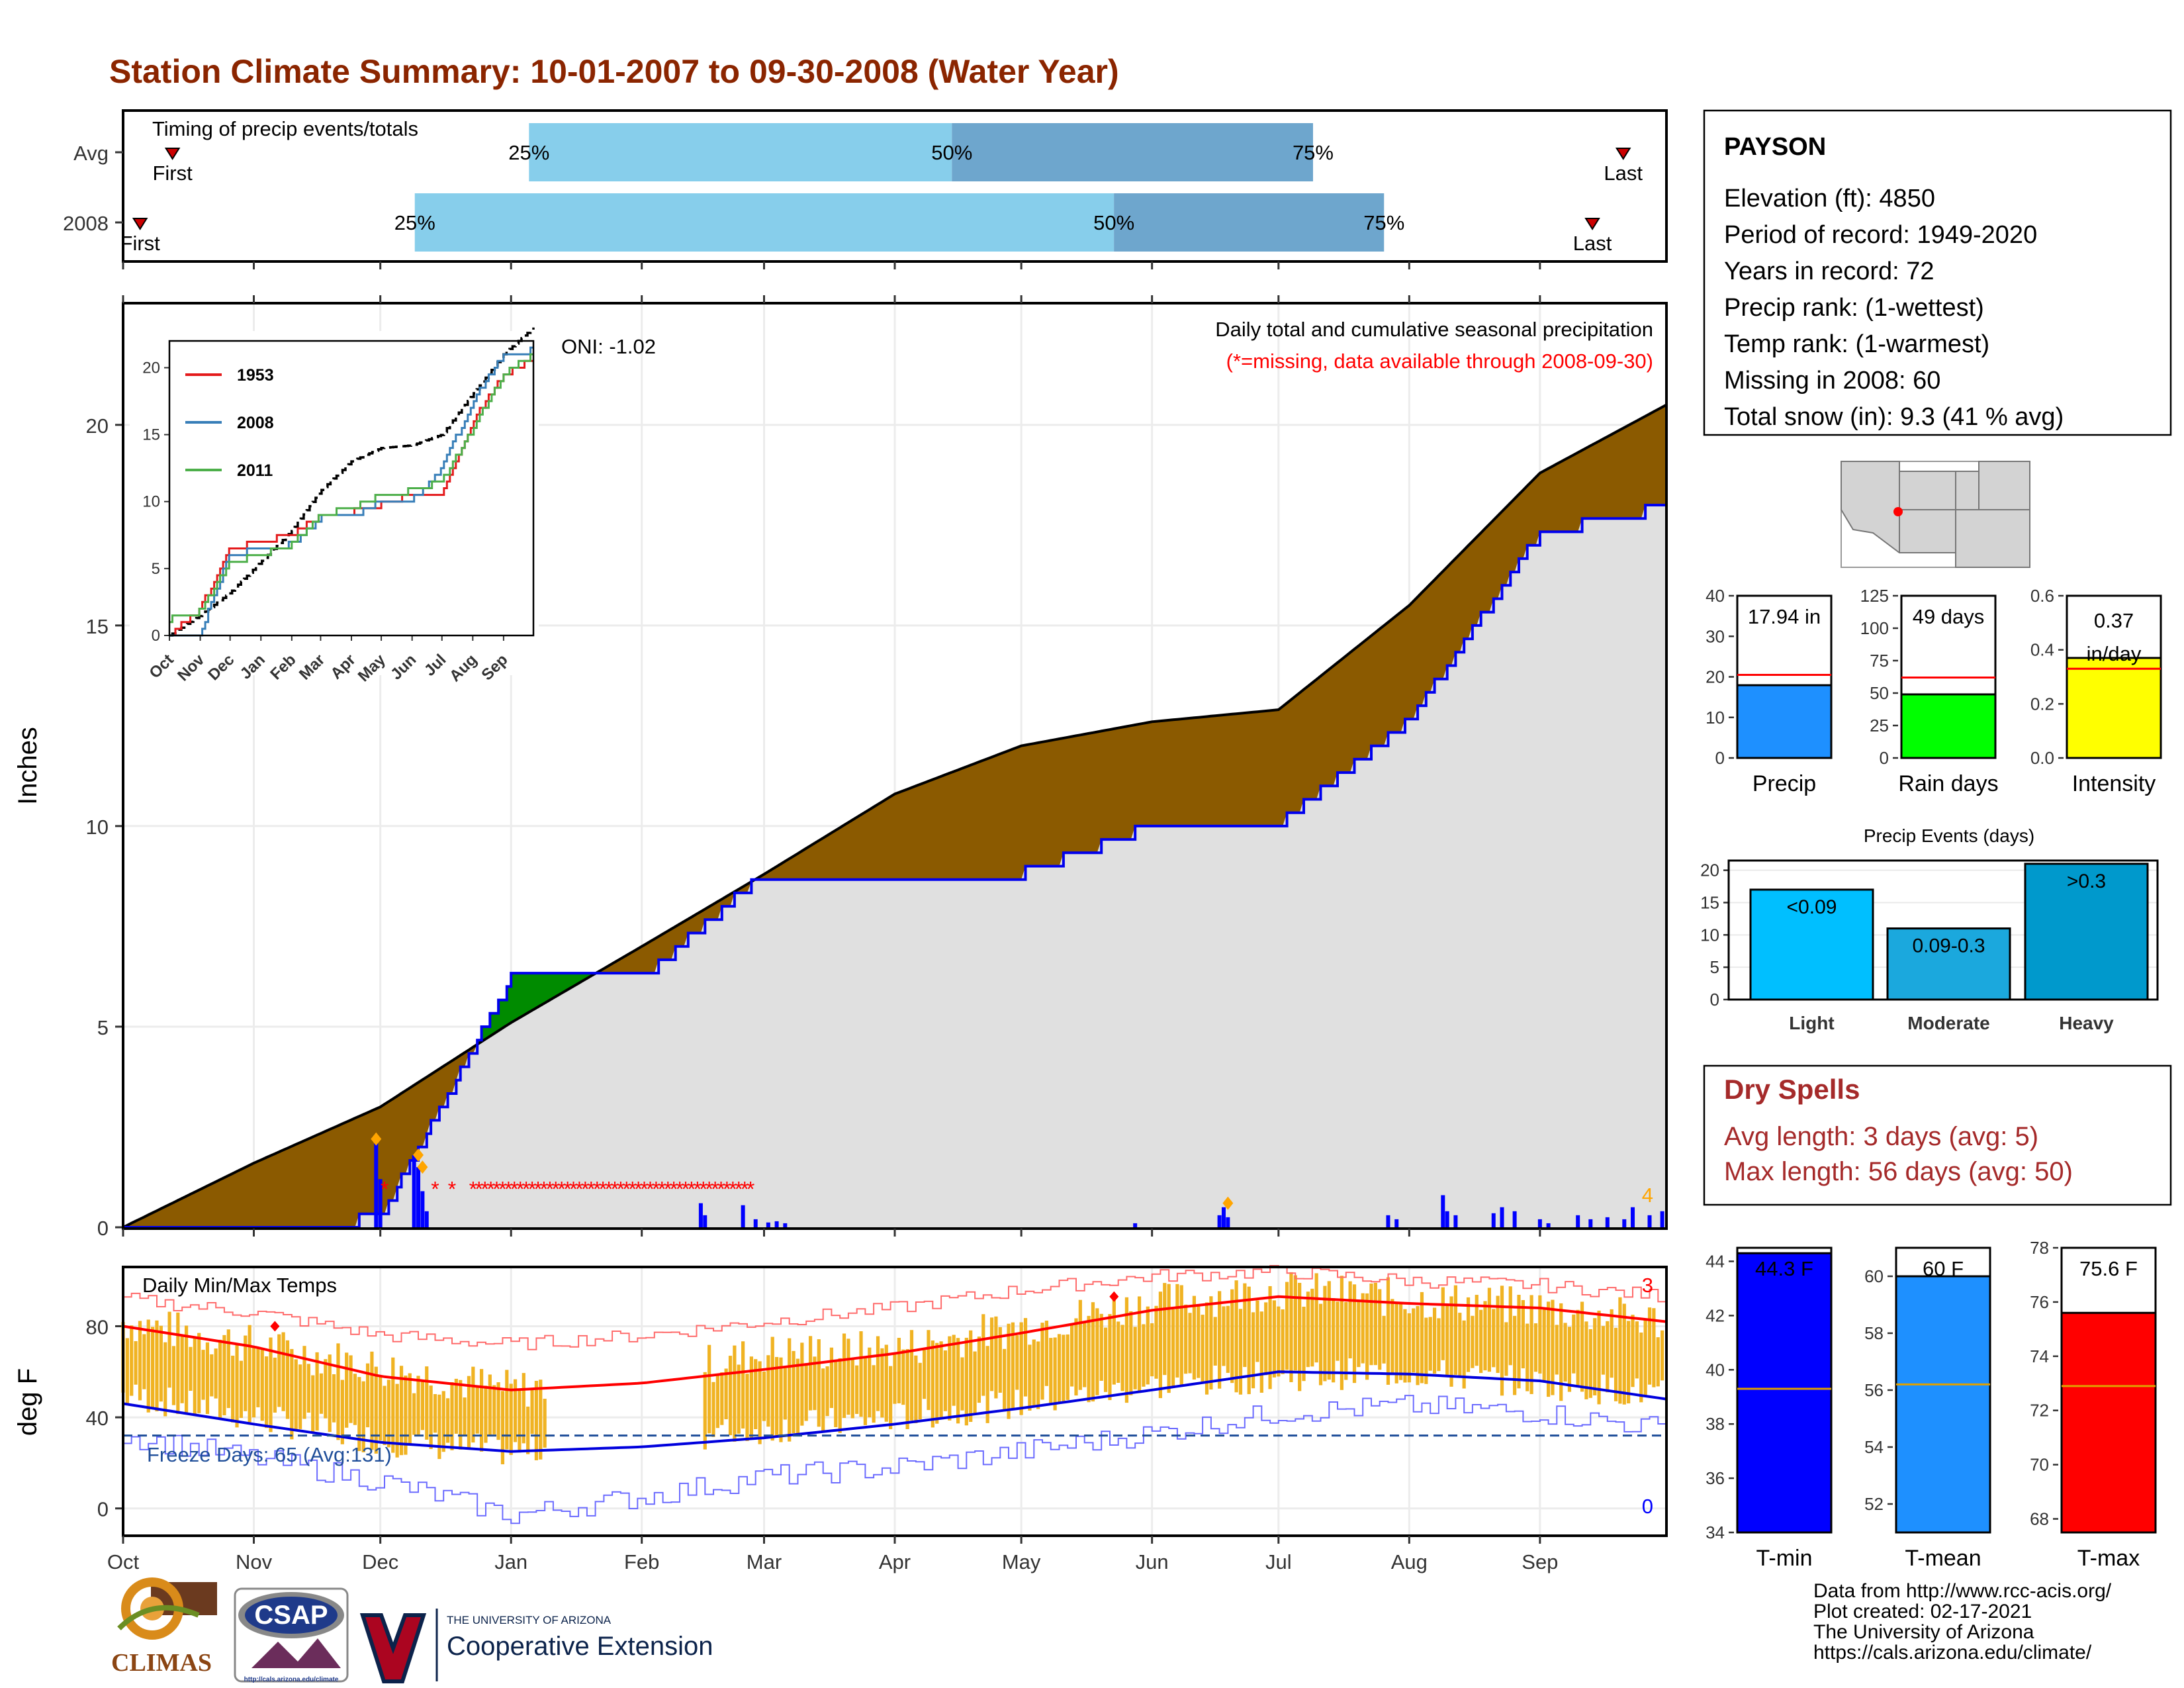  Describe the element at coordinates (1874, 1504) in the screenshot. I see `mini-ytick: 52` at that location.